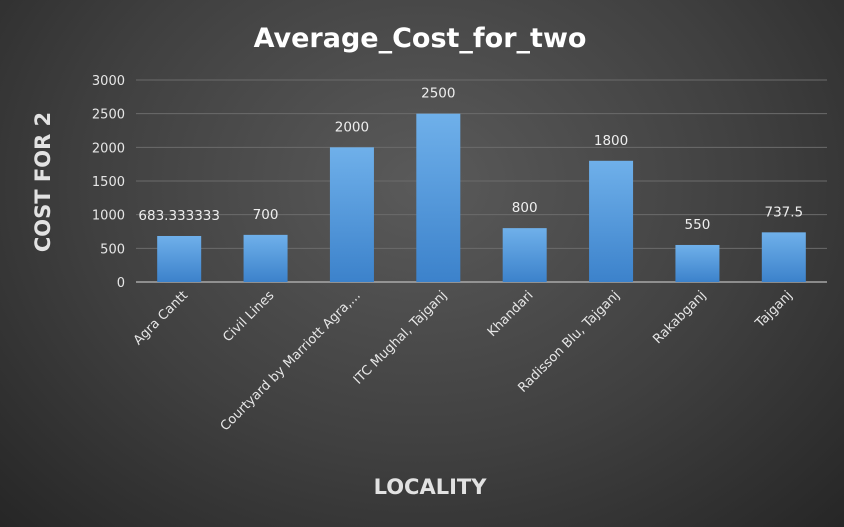  What do you see at coordinates (108, 81) in the screenshot?
I see `y-tick-label: 3000` at bounding box center [108, 81].